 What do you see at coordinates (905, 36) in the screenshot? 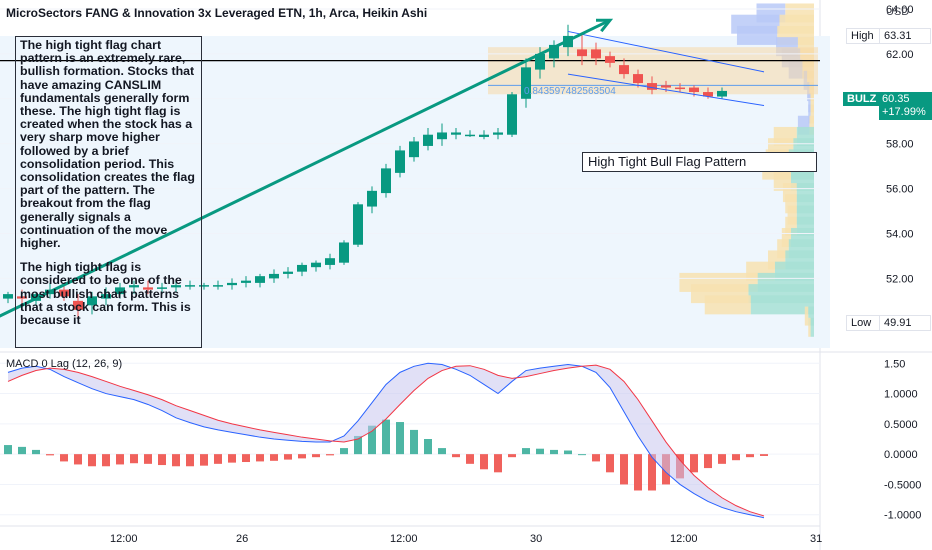
I see `high-value: 63.31` at bounding box center [905, 36].